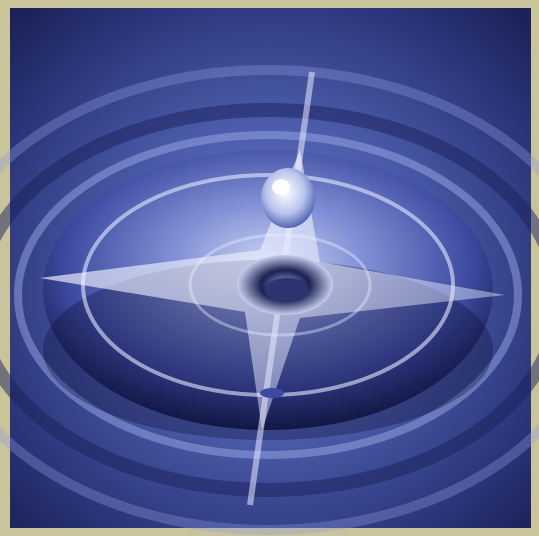 This screenshot has width=539, height=536. Describe the element at coordinates (272, 393) in the screenshot. I see `reflection` at that location.